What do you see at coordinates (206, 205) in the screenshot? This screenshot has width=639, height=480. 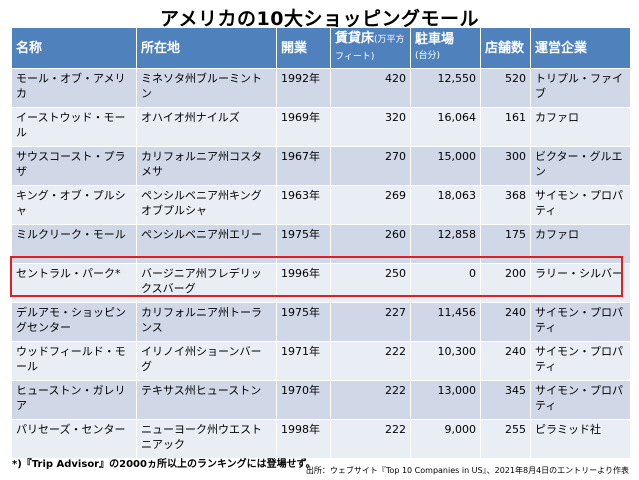 I see `cell-location: ペンシルベニア州キングオブプルシャ` at bounding box center [206, 205].